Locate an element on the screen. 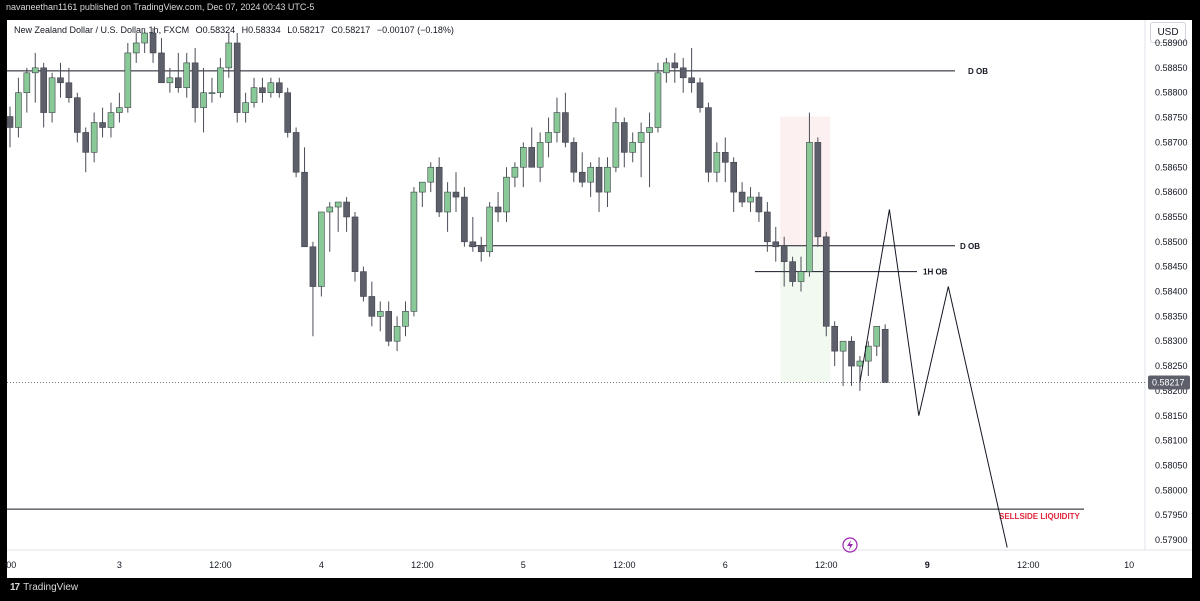  footer-brand: TradingView is located at coordinates (51, 587).